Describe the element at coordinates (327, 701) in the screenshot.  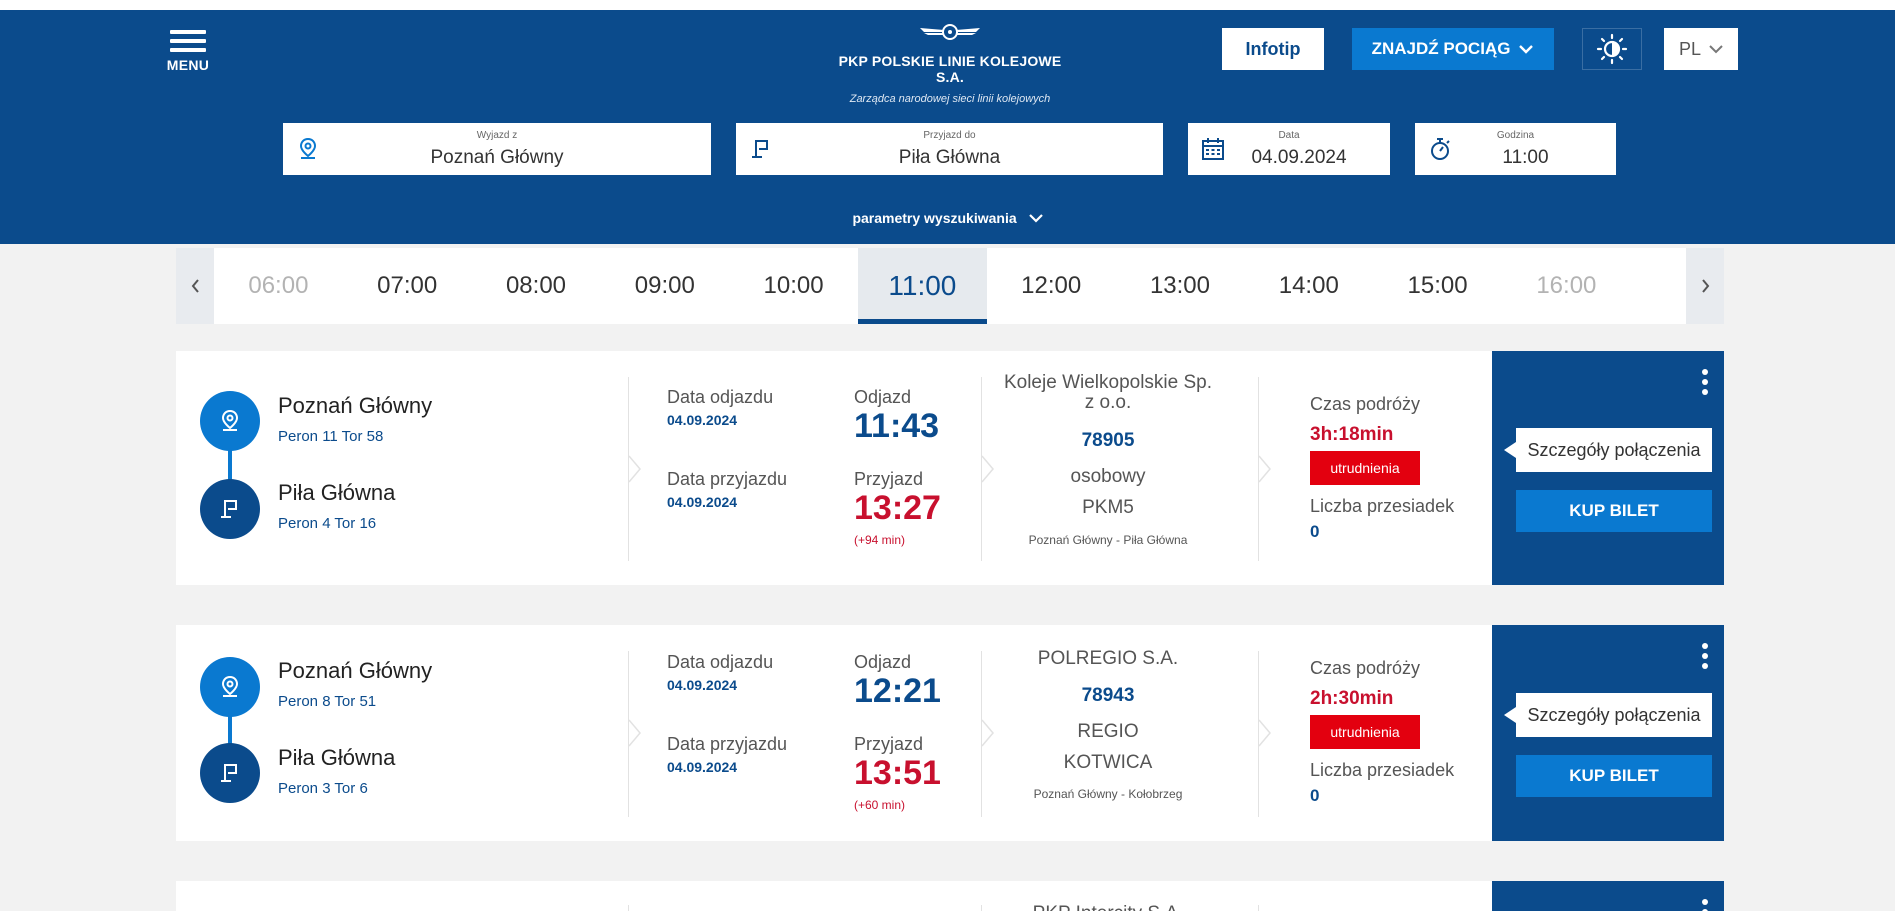
I see `origin-platform: Peron 8 Tor 51` at that location.